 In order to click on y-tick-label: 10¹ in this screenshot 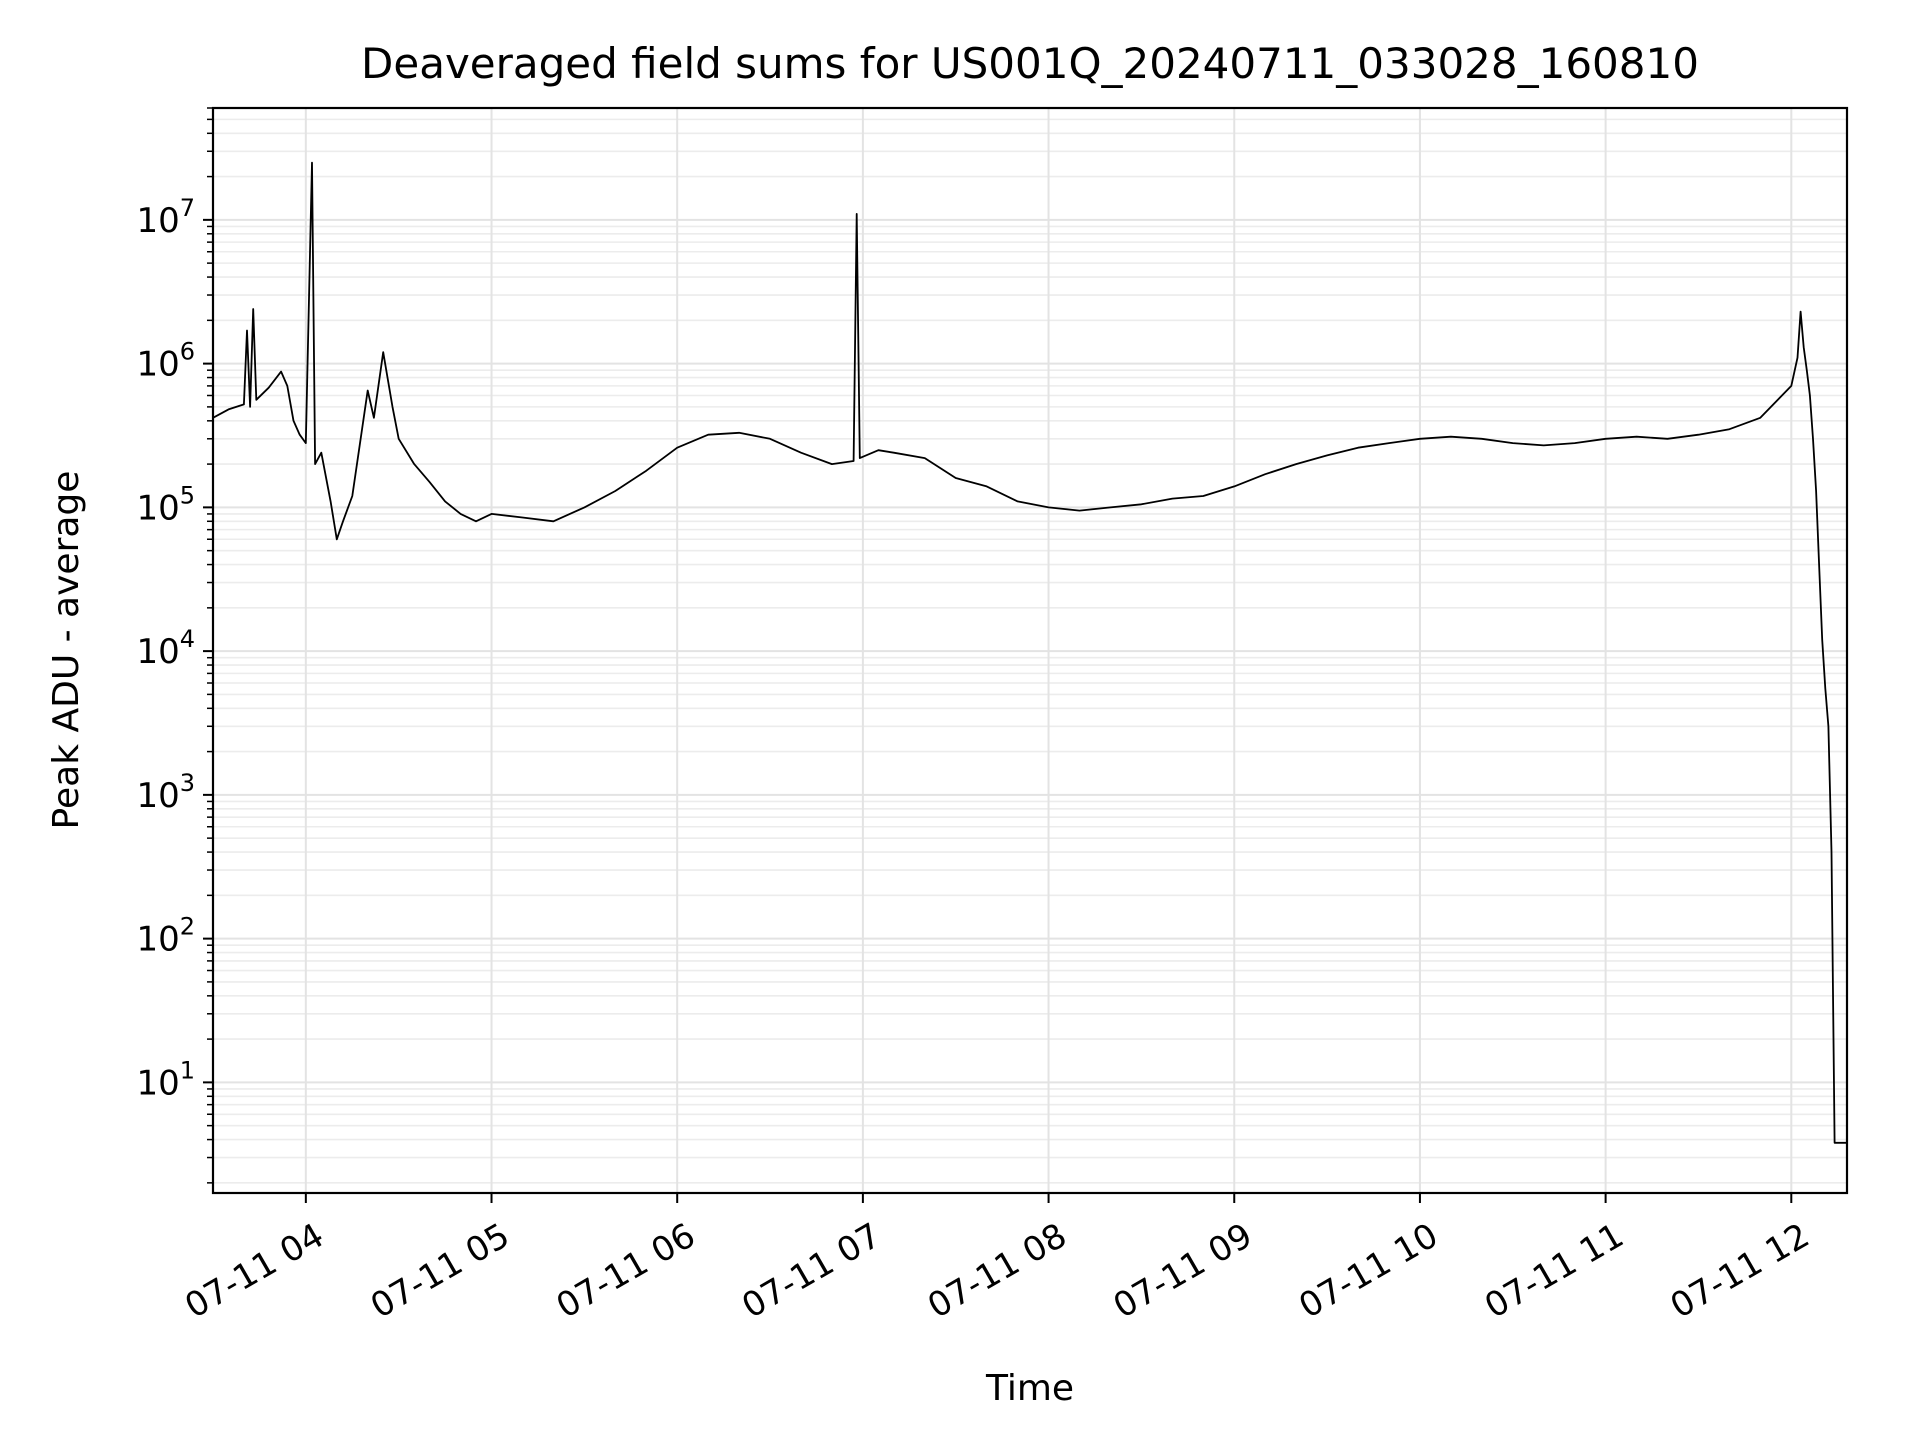, I will do `click(165, 1079)`.